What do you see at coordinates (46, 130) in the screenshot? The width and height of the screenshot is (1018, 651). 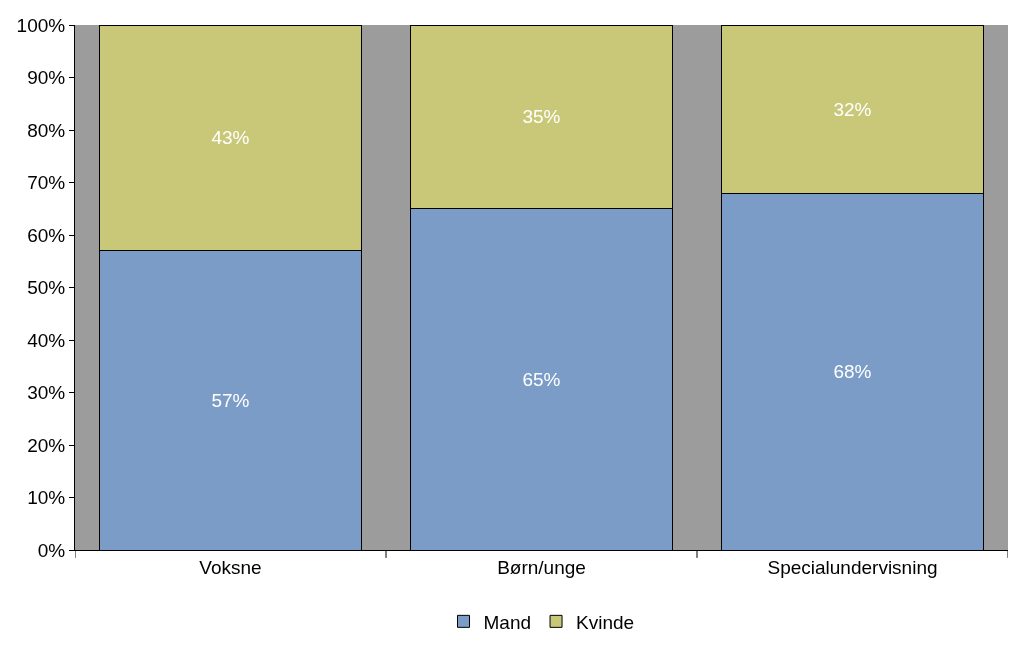 I see `y-tick-label: 80%` at bounding box center [46, 130].